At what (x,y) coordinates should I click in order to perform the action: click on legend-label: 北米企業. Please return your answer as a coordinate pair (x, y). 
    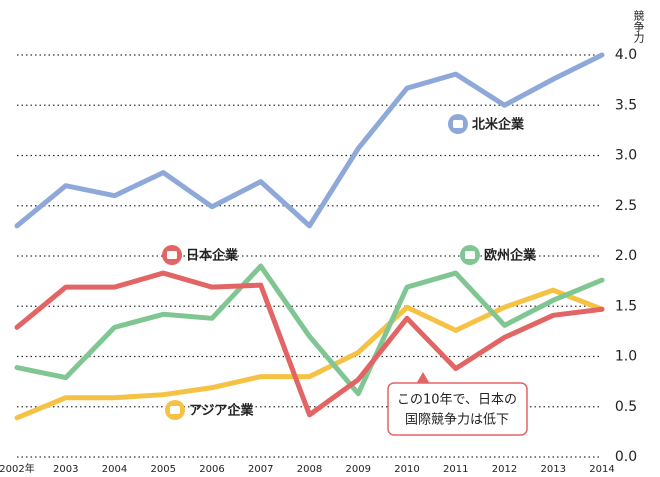
    Looking at the image, I should click on (498, 125).